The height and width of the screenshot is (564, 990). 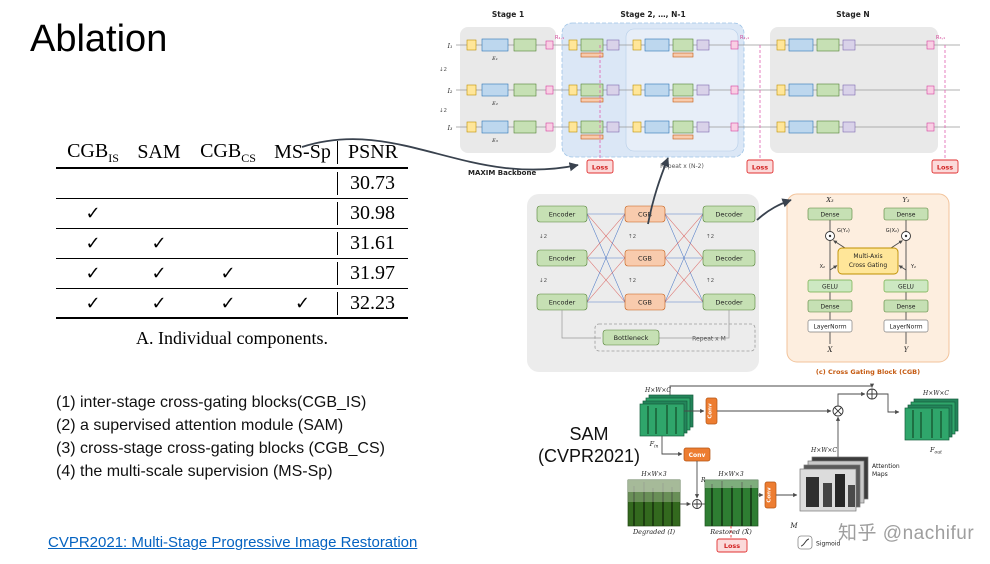 What do you see at coordinates (654, 532) in the screenshot?
I see `degraded-label: Degraded (I)` at bounding box center [654, 532].